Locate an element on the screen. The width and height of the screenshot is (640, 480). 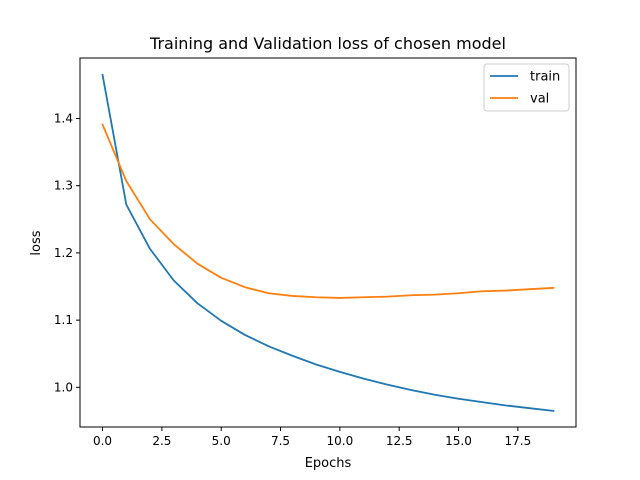
y-tick-label: 1.4 is located at coordinates (63, 118).